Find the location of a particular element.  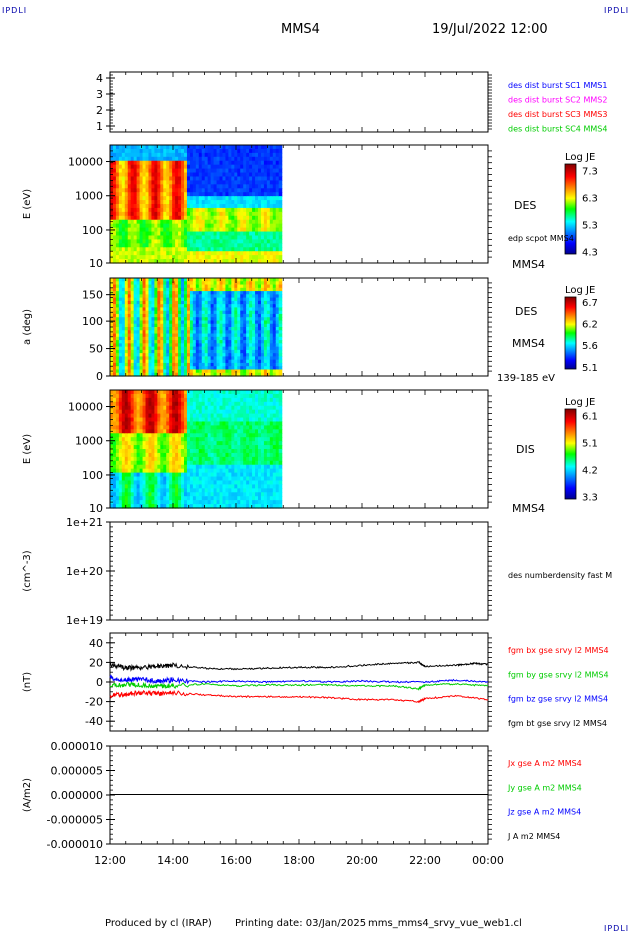

legend-density: des numberdensity fast M is located at coordinates (560, 575).